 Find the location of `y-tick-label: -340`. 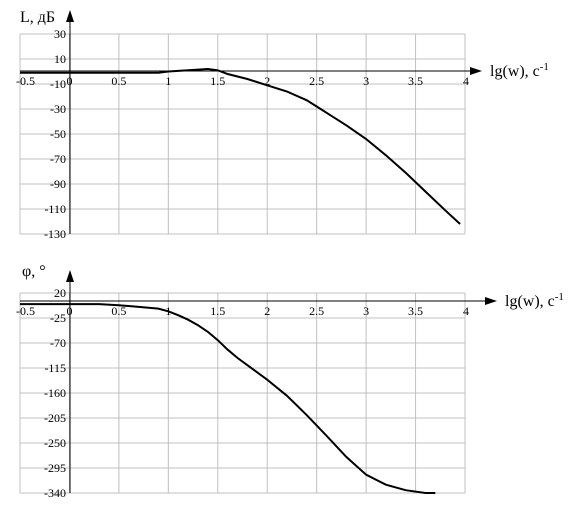

y-tick-label: -340 is located at coordinates (55, 493).